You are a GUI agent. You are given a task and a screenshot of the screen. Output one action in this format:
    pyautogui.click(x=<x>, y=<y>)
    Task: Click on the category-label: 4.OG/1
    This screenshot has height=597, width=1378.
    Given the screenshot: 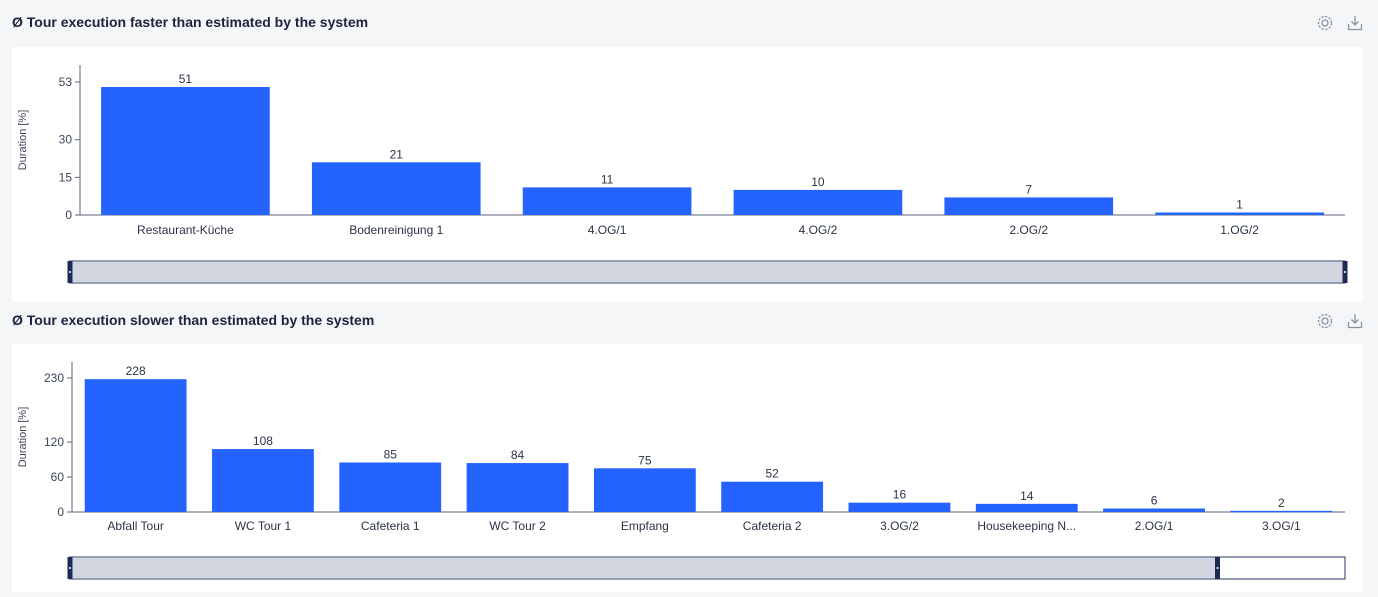 What is the action you would take?
    pyautogui.click(x=607, y=230)
    